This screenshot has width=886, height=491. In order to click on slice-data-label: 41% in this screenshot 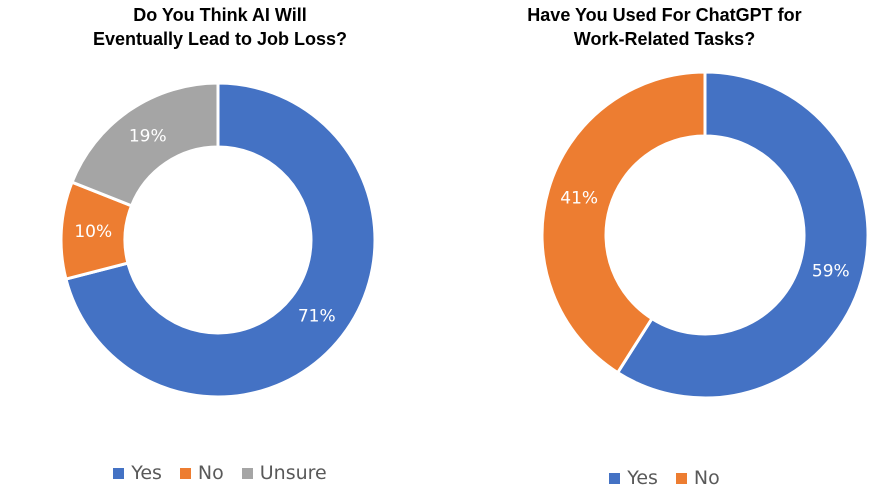, I will do `click(579, 198)`.